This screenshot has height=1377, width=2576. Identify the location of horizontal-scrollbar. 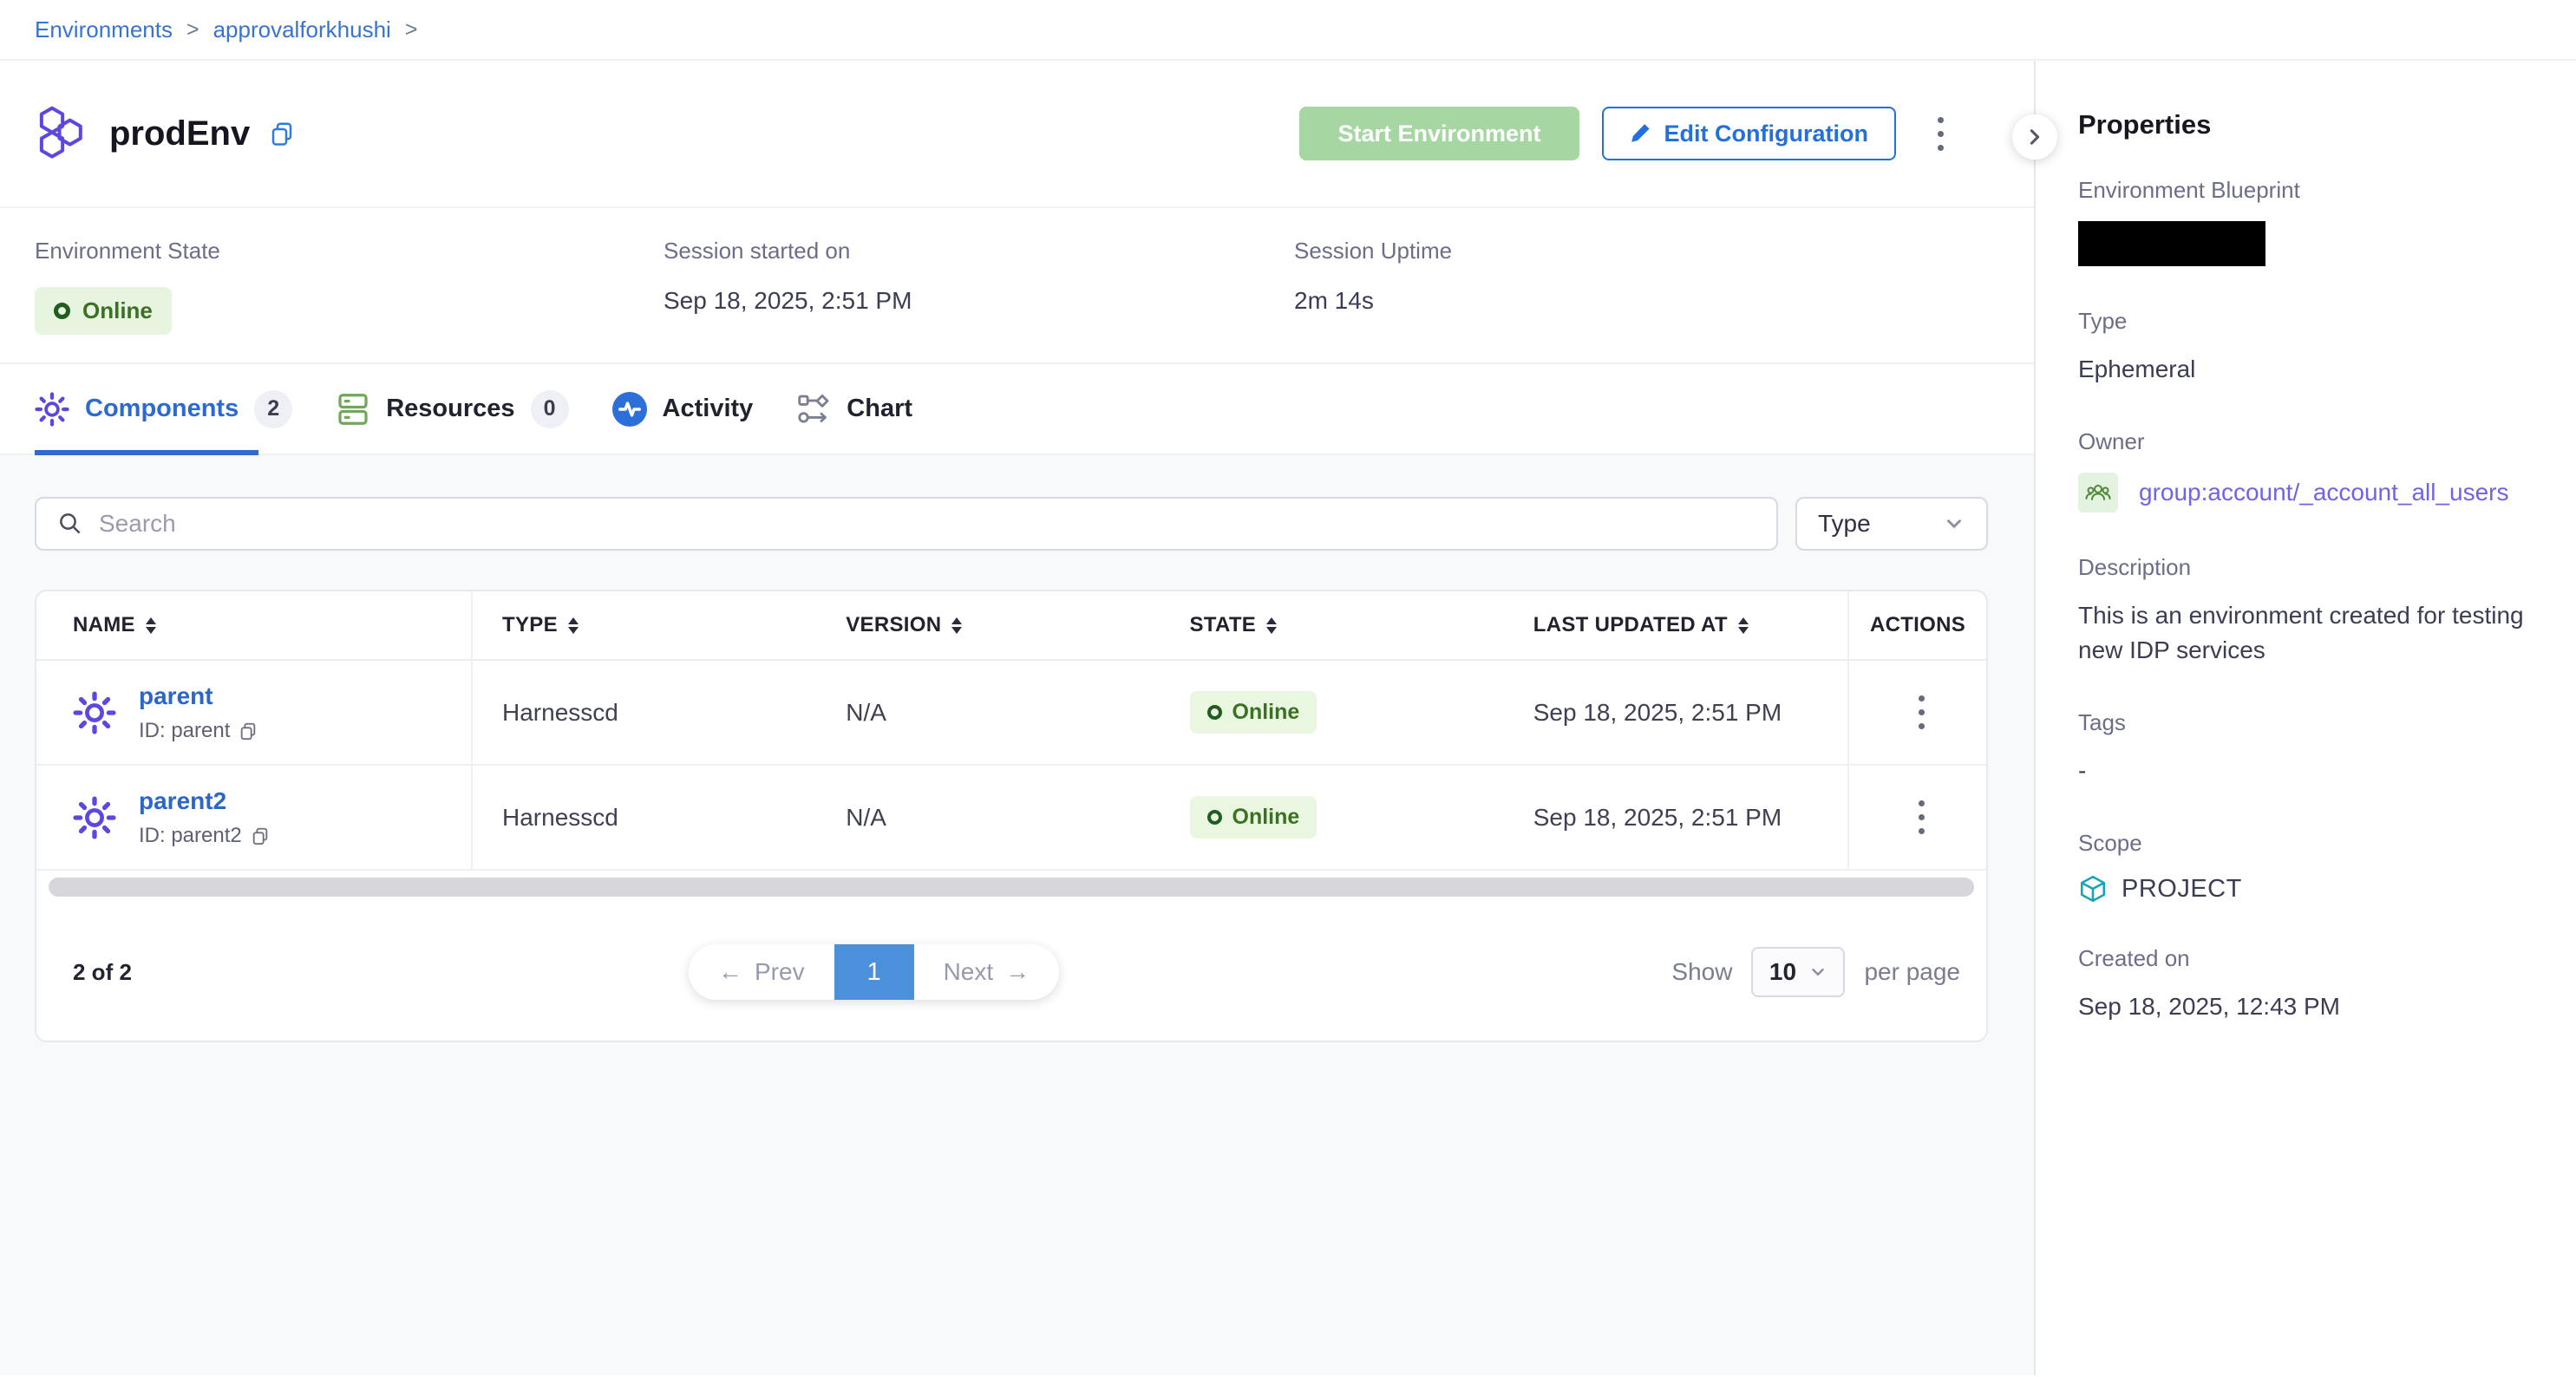
(1011, 887).